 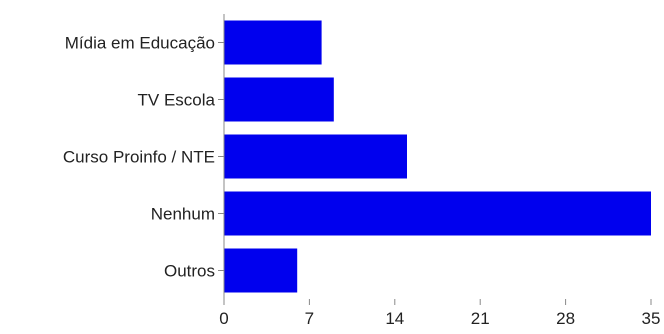 What do you see at coordinates (177, 100) in the screenshot?
I see `category-label: TV Escola` at bounding box center [177, 100].